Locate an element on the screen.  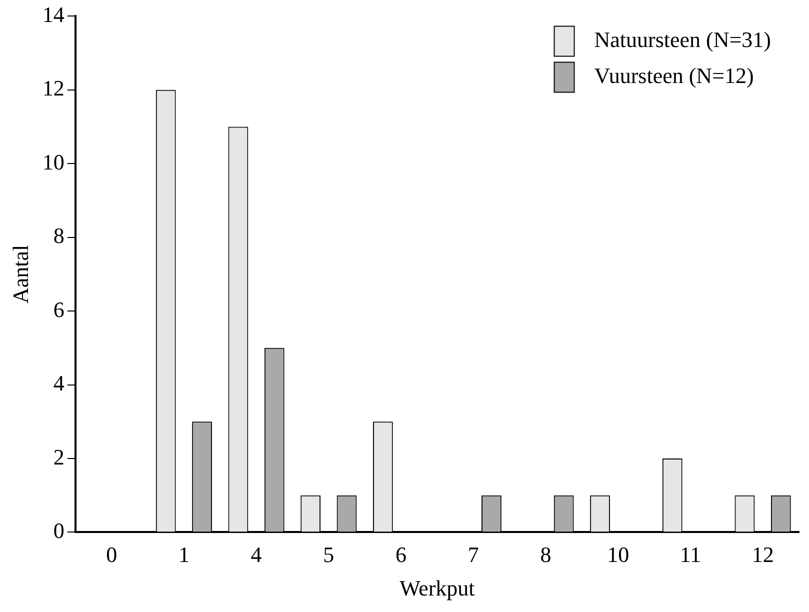
x-axis-title: Werkput is located at coordinates (437, 588).